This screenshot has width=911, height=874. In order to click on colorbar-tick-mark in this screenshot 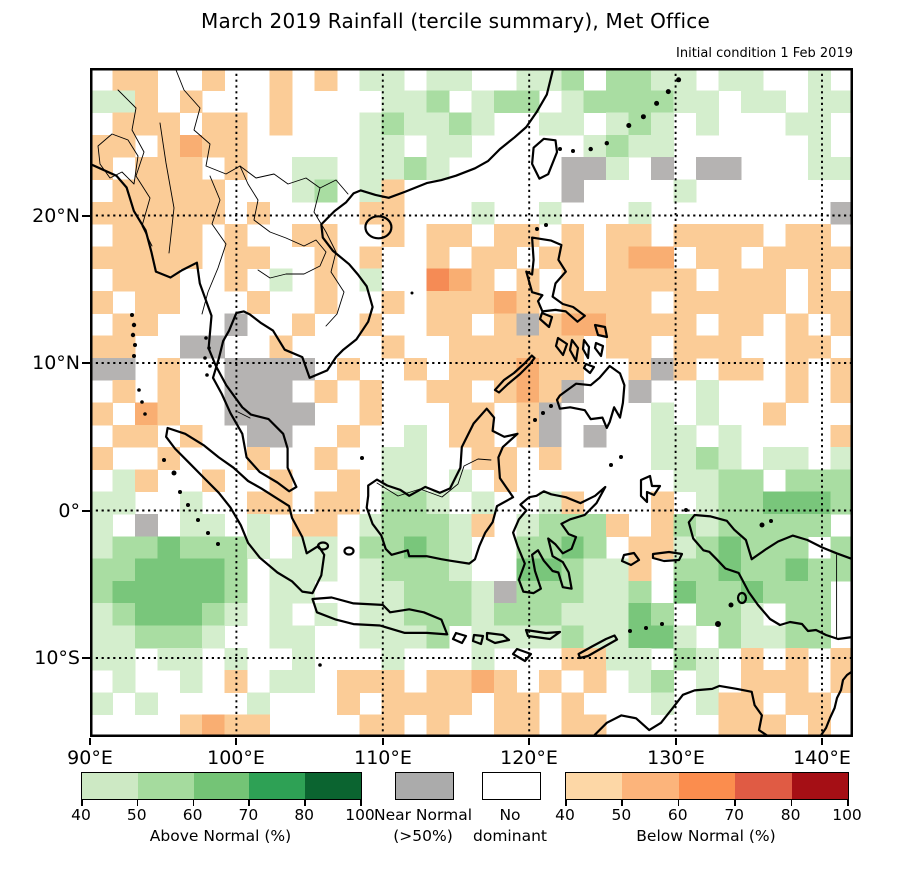, I will do `click(622, 803)`.